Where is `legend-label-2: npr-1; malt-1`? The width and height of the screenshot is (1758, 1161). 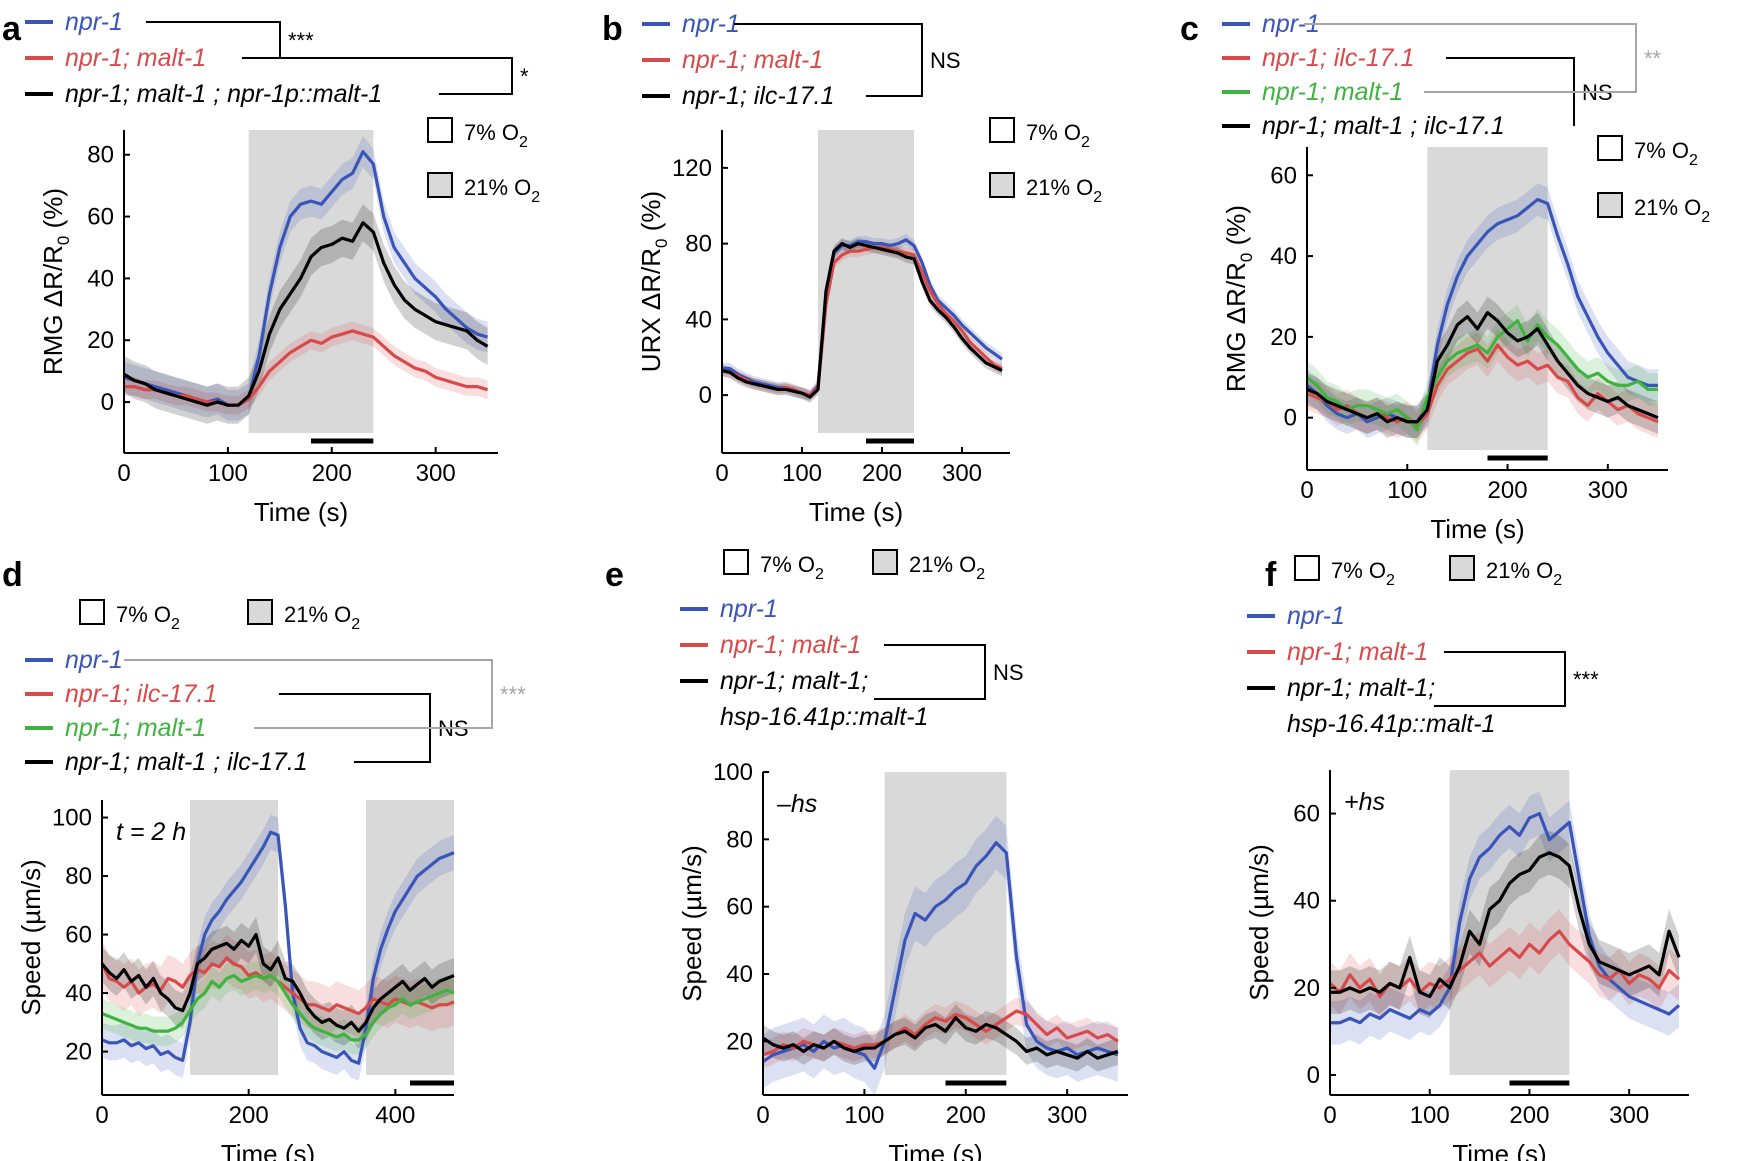 legend-label-2: npr-1; malt-1 is located at coordinates (1332, 92).